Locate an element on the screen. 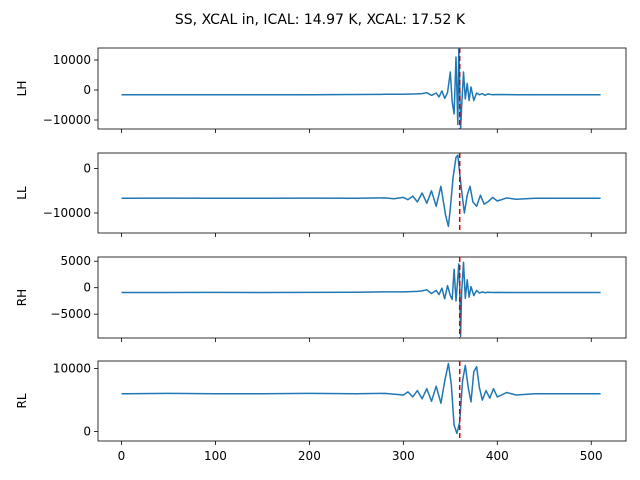  x-tick-label: 300 is located at coordinates (403, 456).